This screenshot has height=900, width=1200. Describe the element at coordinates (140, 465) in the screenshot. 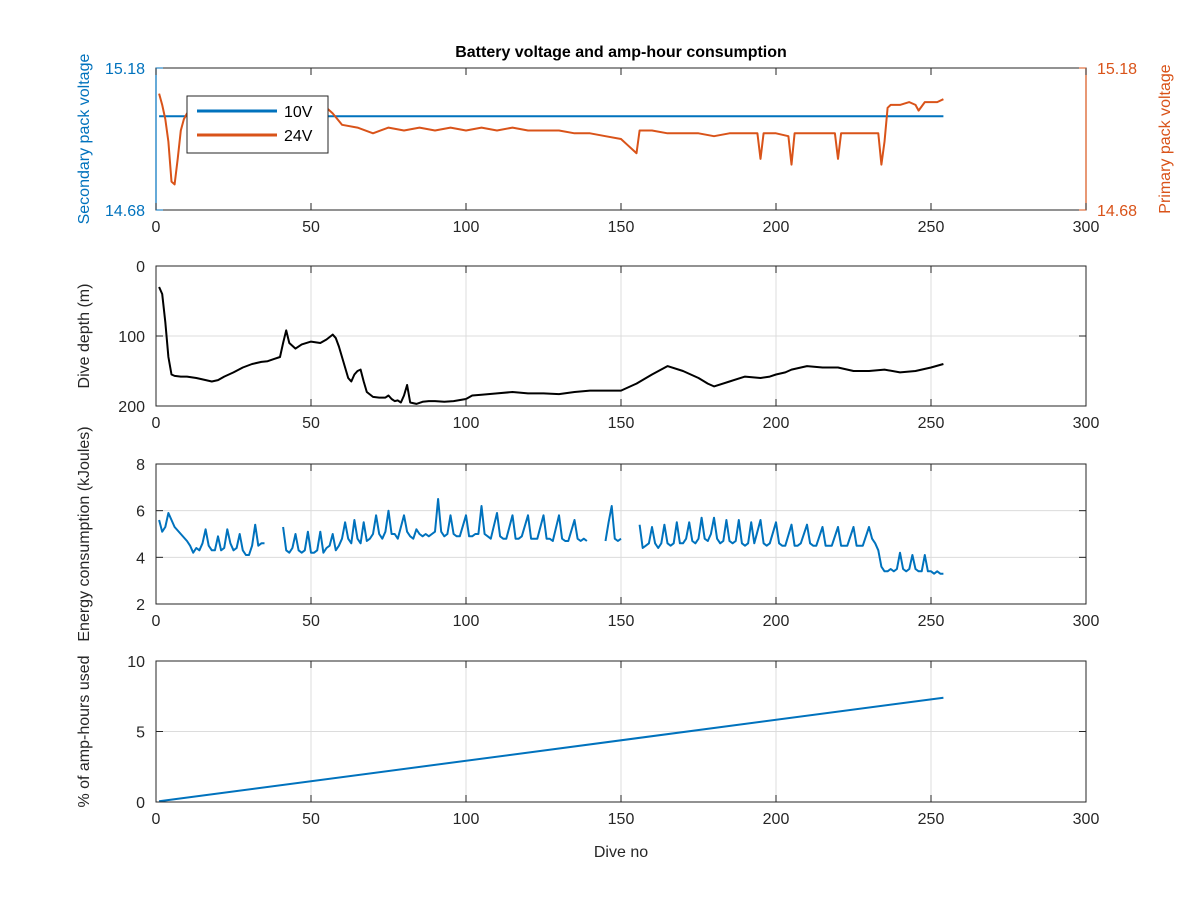

I see `y-tick-label: 8` at that location.